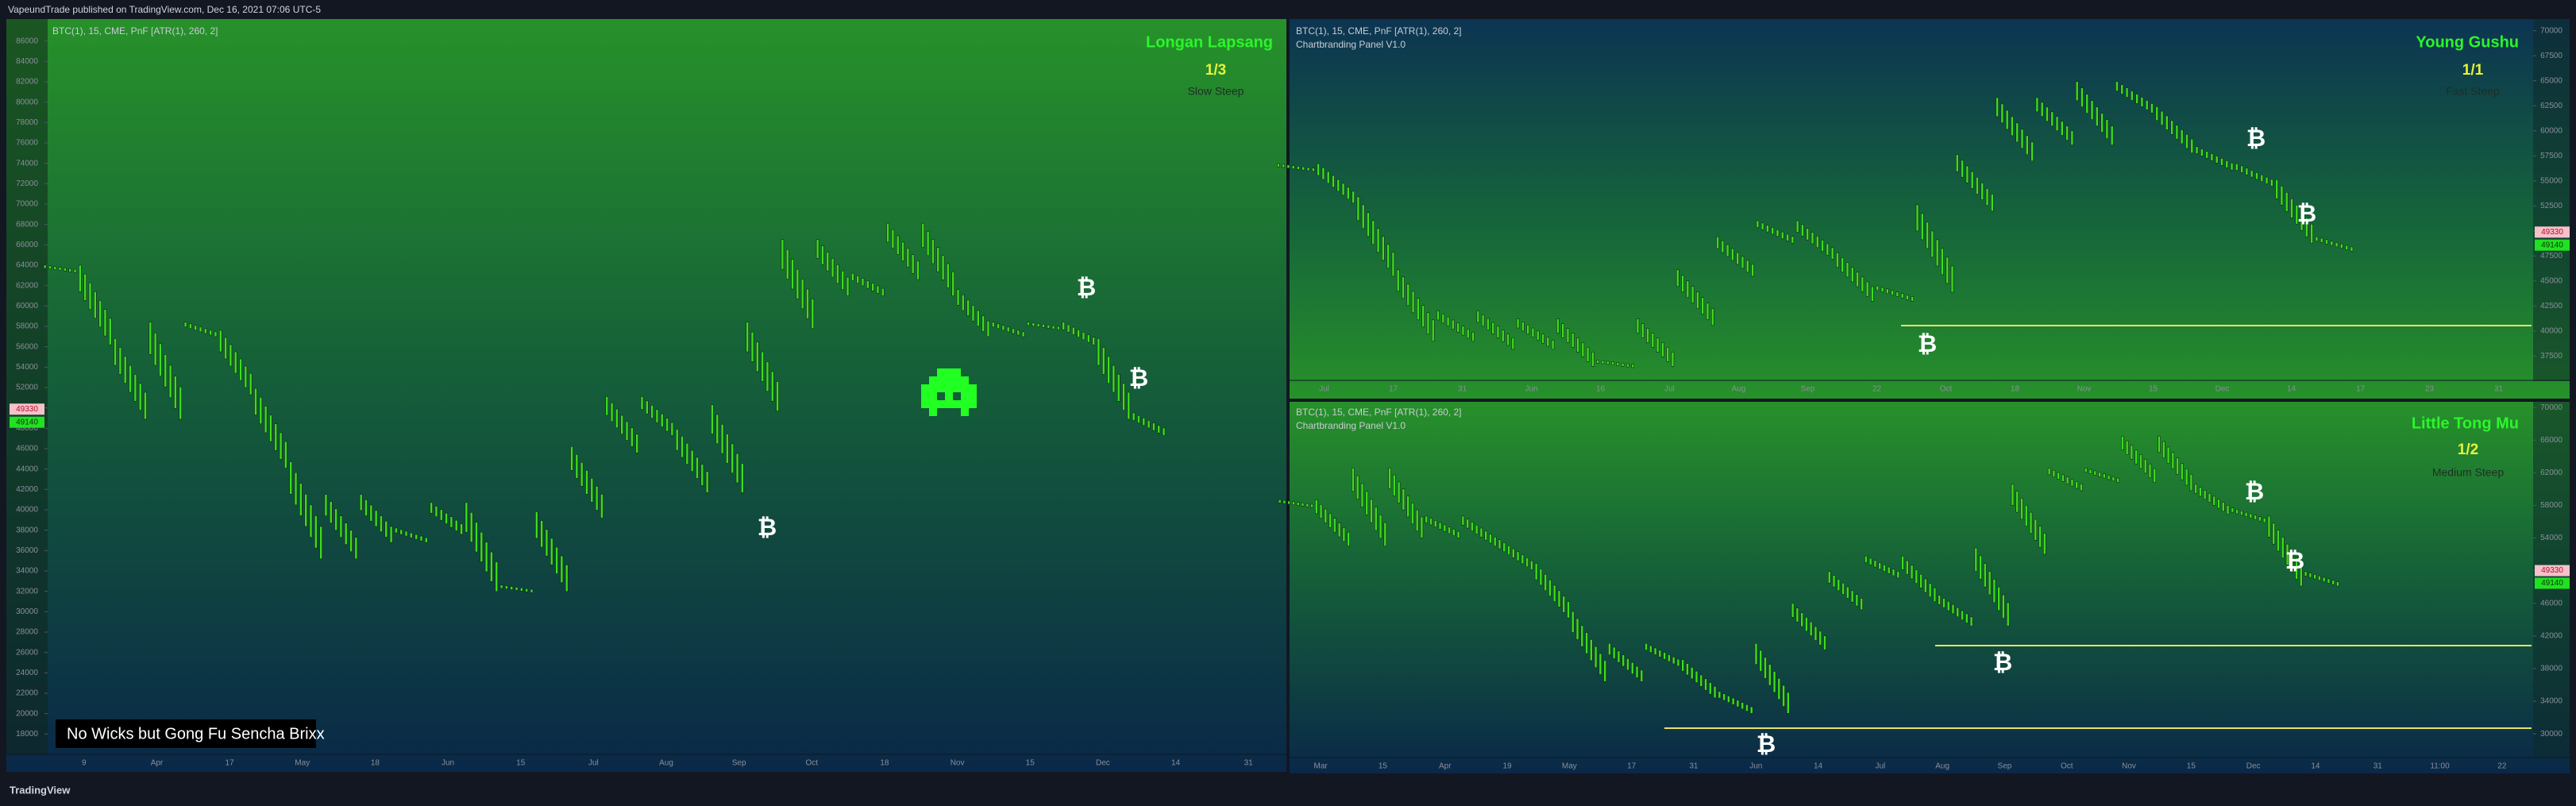 This screenshot has width=2576, height=806. What do you see at coordinates (2551, 206) in the screenshot?
I see `y-tick-label: 52500` at bounding box center [2551, 206].